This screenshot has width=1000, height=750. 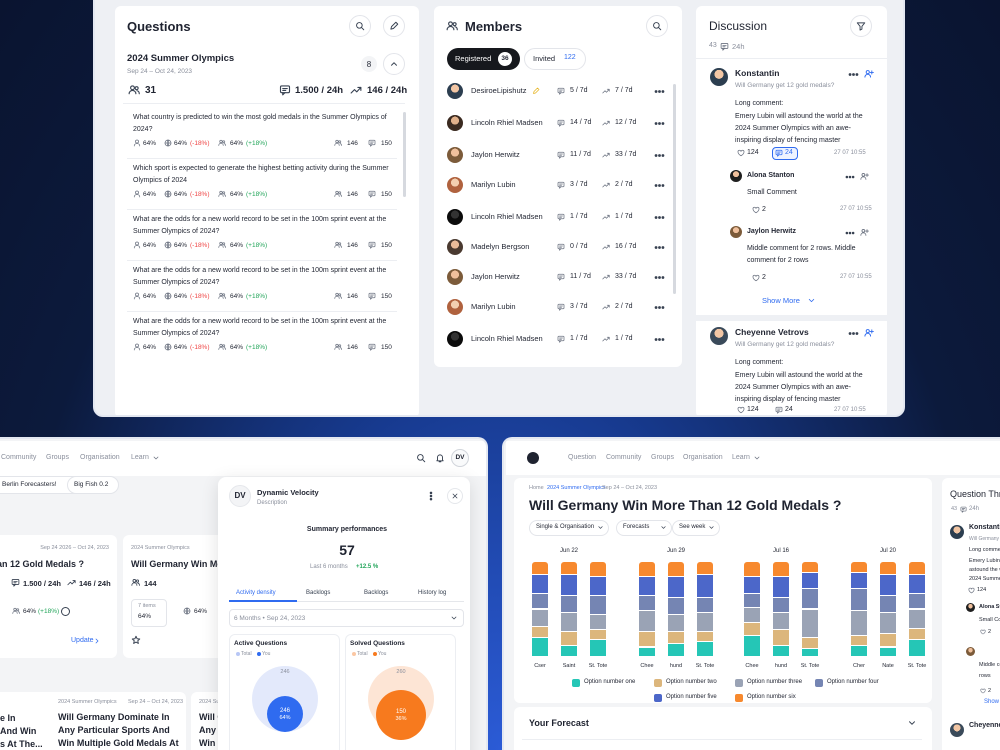 What do you see at coordinates (263, 601) in the screenshot?
I see `tab-underline` at bounding box center [263, 601].